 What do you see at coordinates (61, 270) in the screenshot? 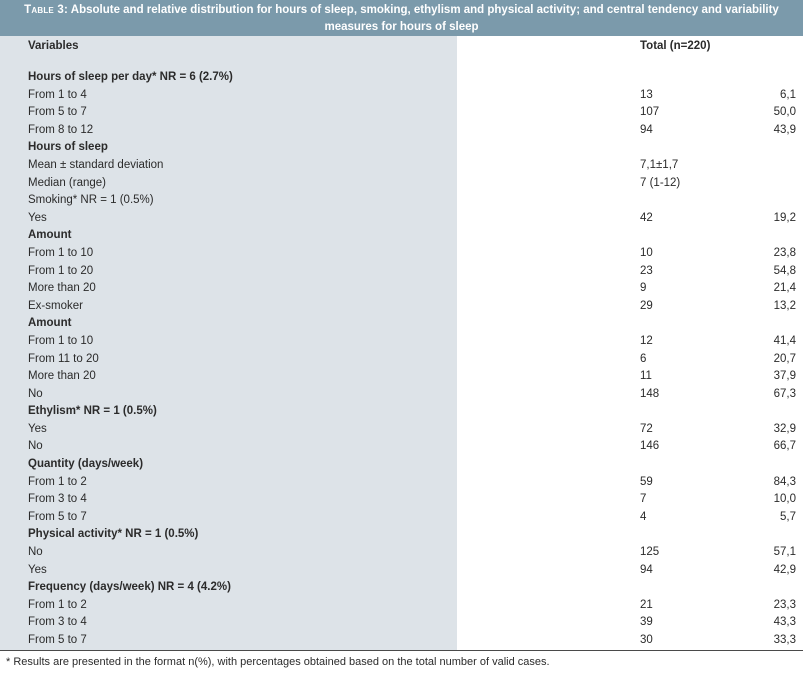
I see `row-label: From 1 to 20` at bounding box center [61, 270].